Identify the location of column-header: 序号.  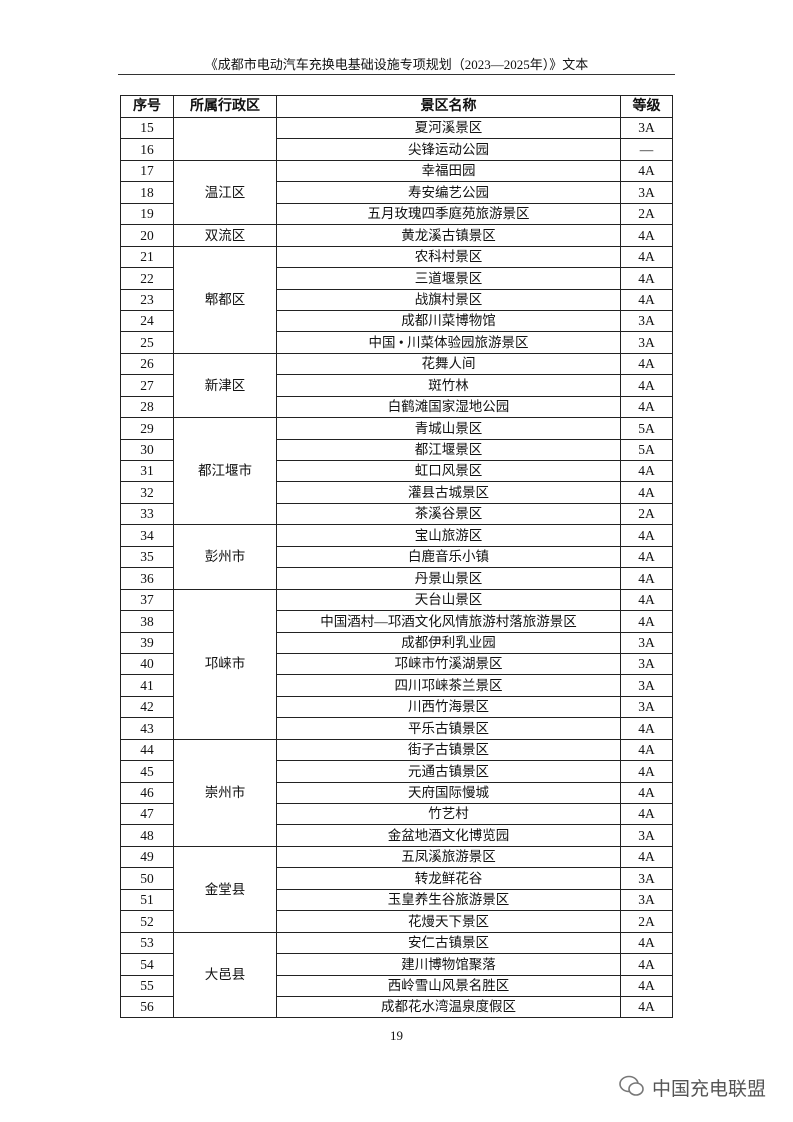
(147, 106).